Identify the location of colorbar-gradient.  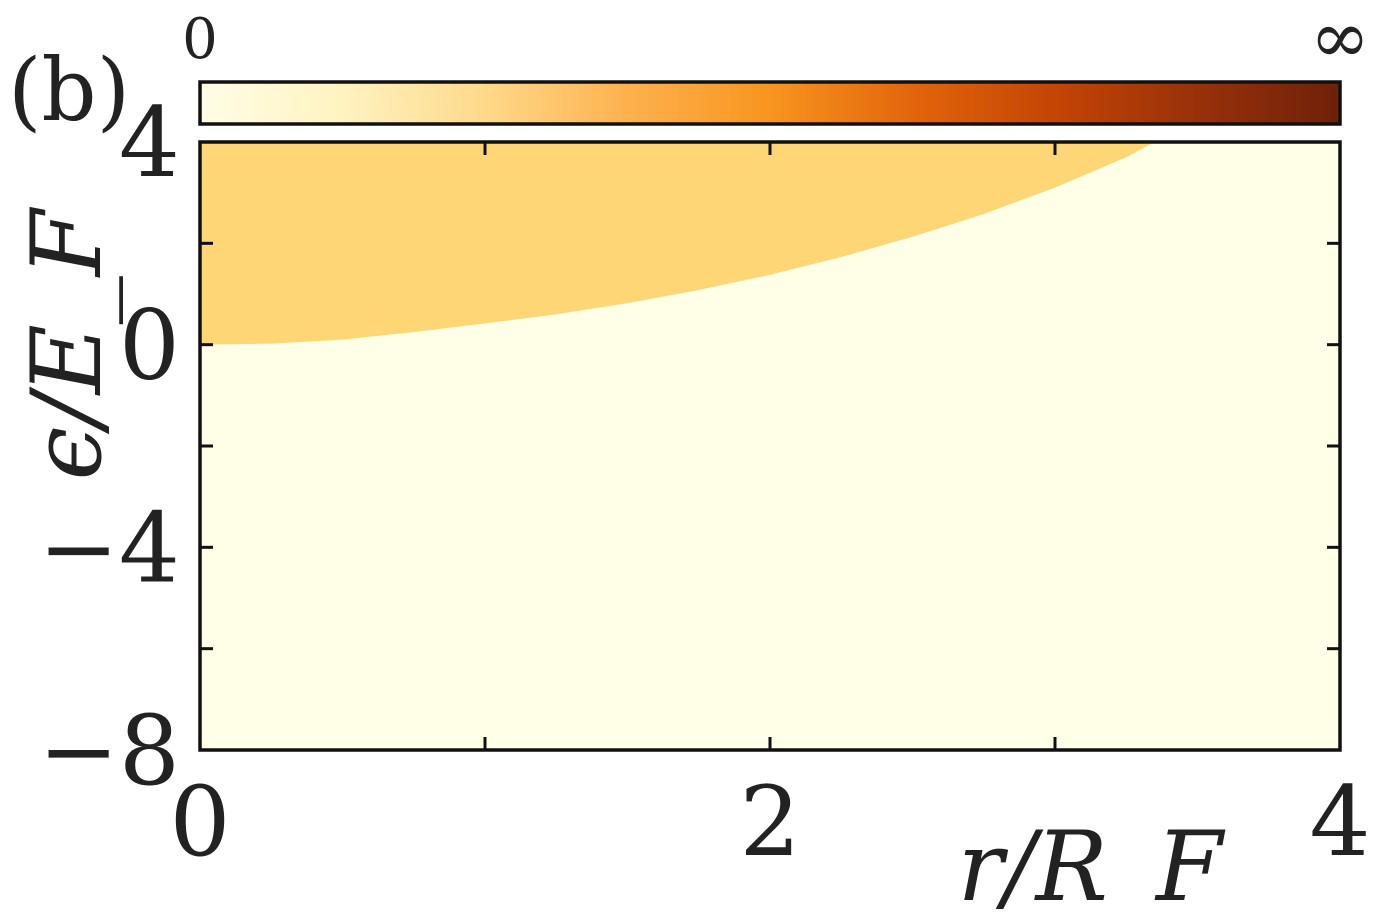
(770, 103).